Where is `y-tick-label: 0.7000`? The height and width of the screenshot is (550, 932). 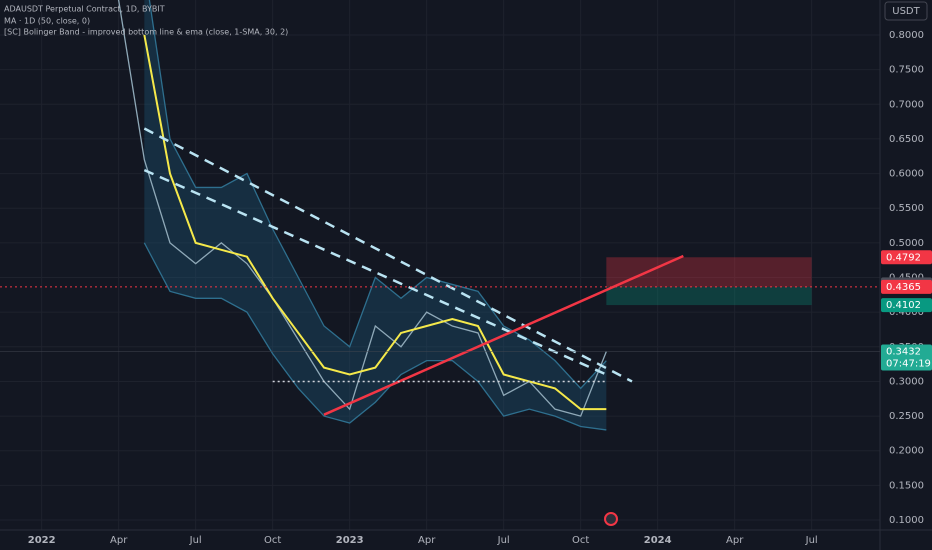 y-tick-label: 0.7000 is located at coordinates (906, 104).